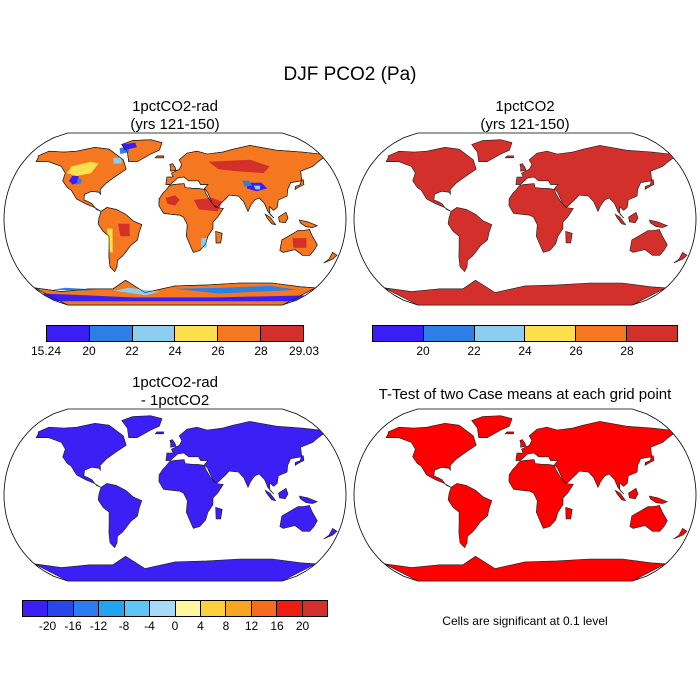  Describe the element at coordinates (298, 518) in the screenshot. I see `land-australia` at that location.